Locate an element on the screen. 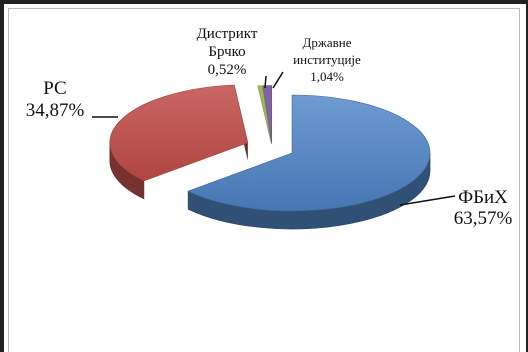 The height and width of the screenshot is (352, 528). slice-value-brcko: 0,52% is located at coordinates (227, 70).